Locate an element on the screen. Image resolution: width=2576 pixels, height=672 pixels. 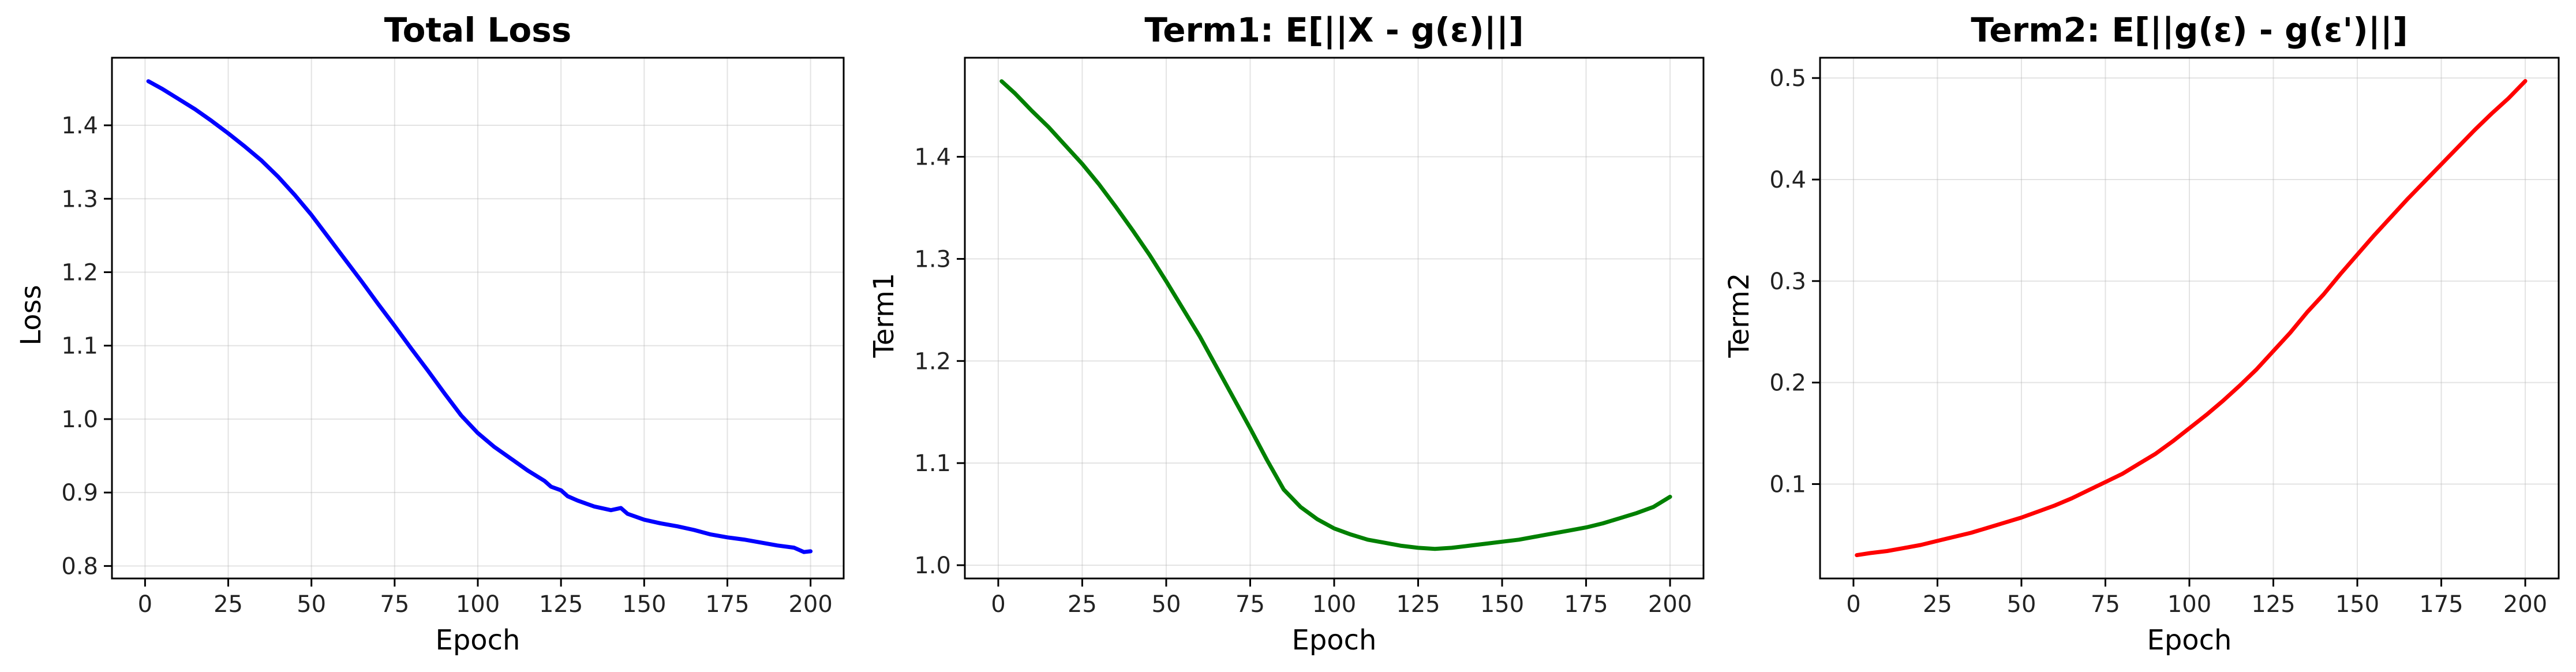
y-axis-label: Term1 is located at coordinates (884, 316).